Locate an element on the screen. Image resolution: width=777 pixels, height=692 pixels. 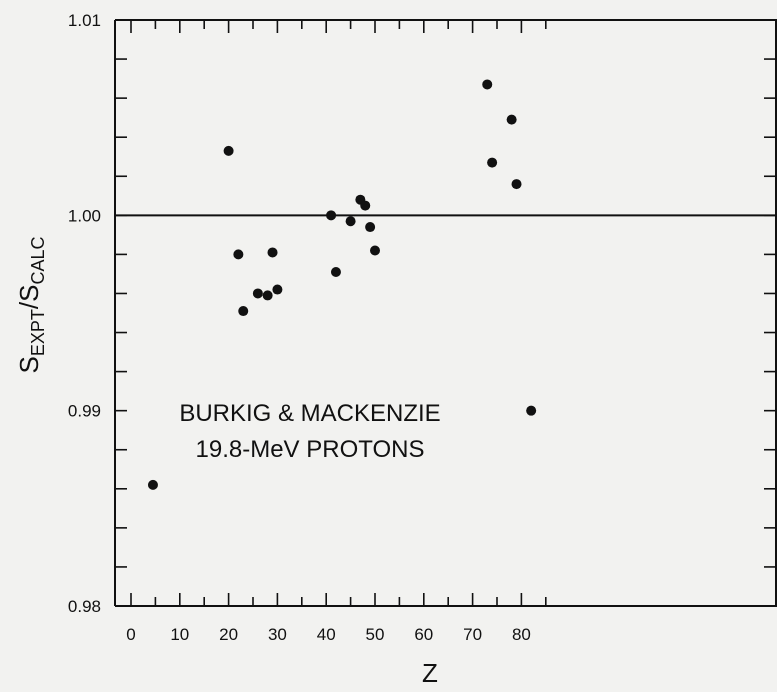
y-title-slash: / is located at coordinates (29, 305).